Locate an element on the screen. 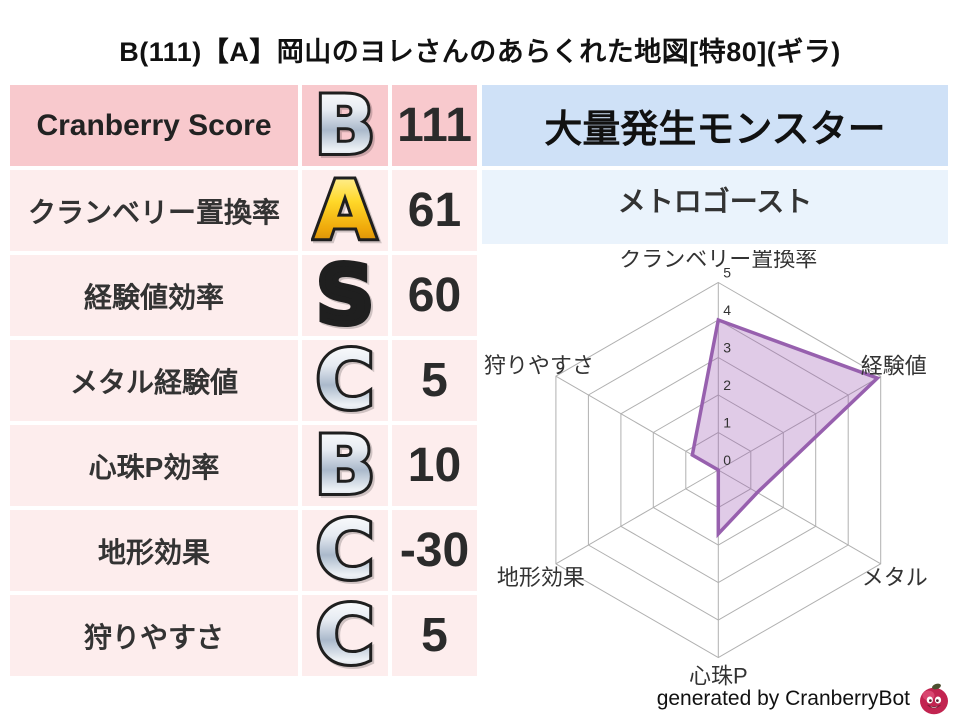  svg-text: クランベリー置換率 is located at coordinates (718, 261).